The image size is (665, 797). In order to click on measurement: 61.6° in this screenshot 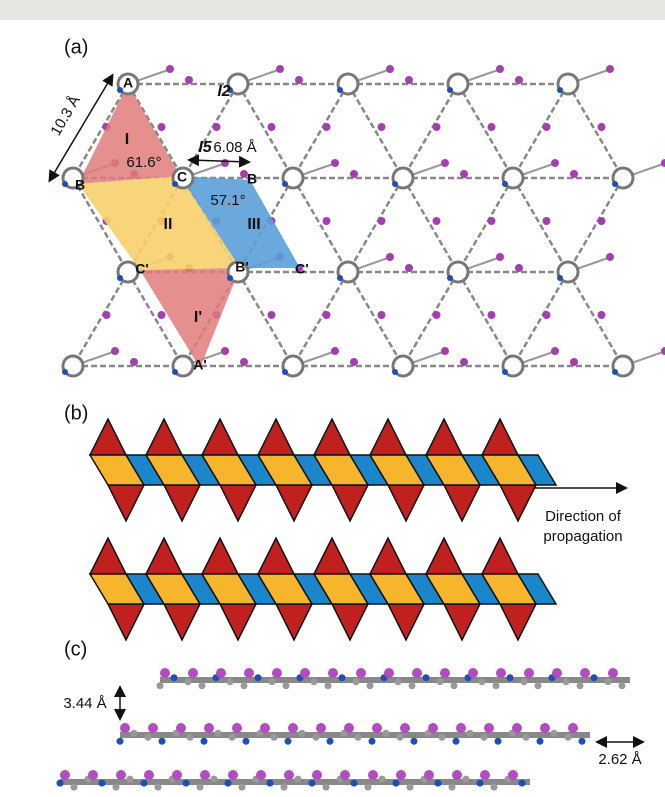, I will do `click(143, 162)`.